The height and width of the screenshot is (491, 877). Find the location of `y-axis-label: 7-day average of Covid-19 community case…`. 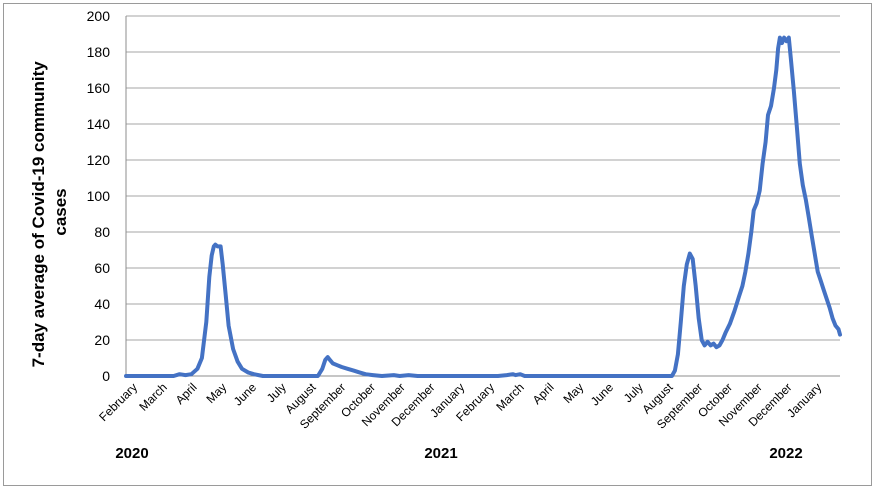

y-axis-label: 7-day average of Covid-19 community case… is located at coordinates (49, 212).